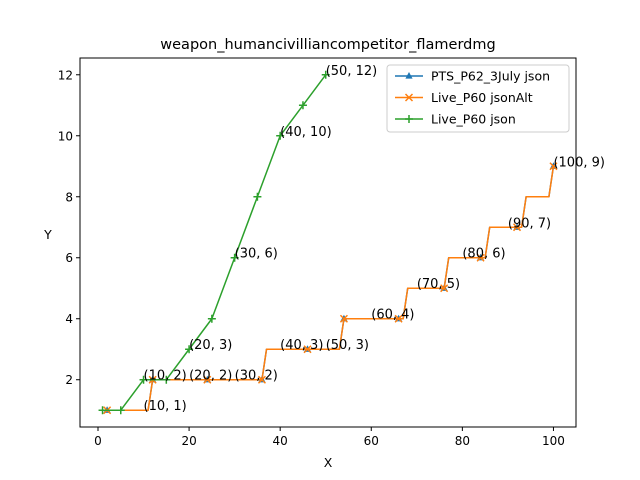 The image size is (640, 480). I want to click on legend-label: Live_P60 jsonAlt, so click(482, 97).